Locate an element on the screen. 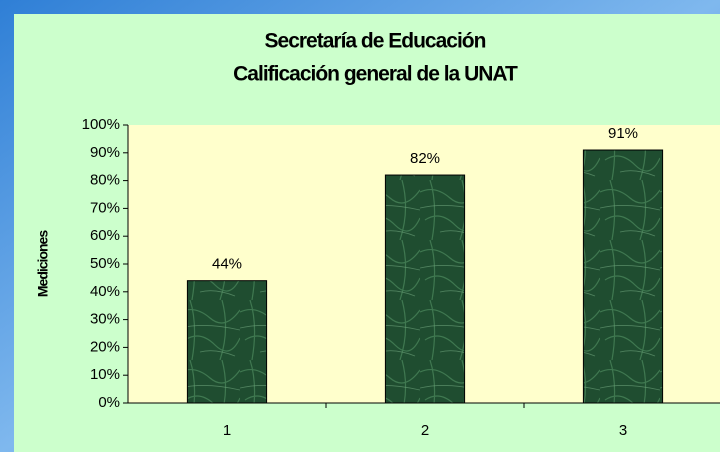  y-tick-label: 90% is located at coordinates (105, 152).